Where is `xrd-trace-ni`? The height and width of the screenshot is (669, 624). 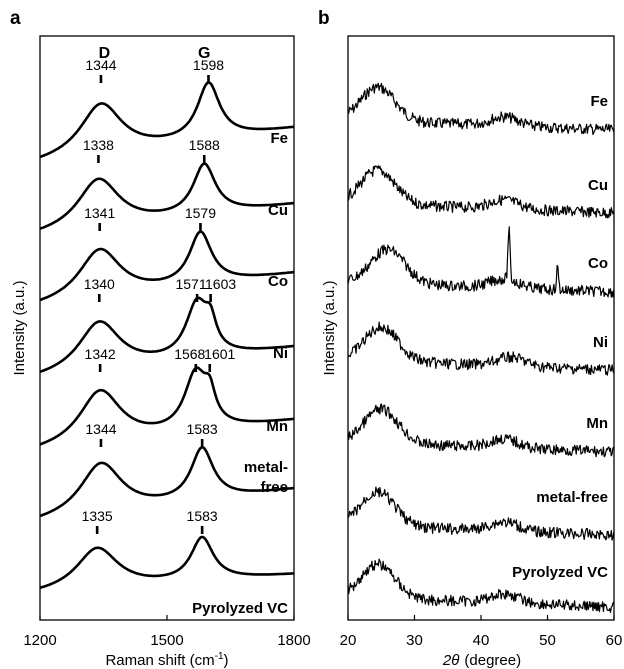
xrd-trace-ni is located at coordinates (481, 348).